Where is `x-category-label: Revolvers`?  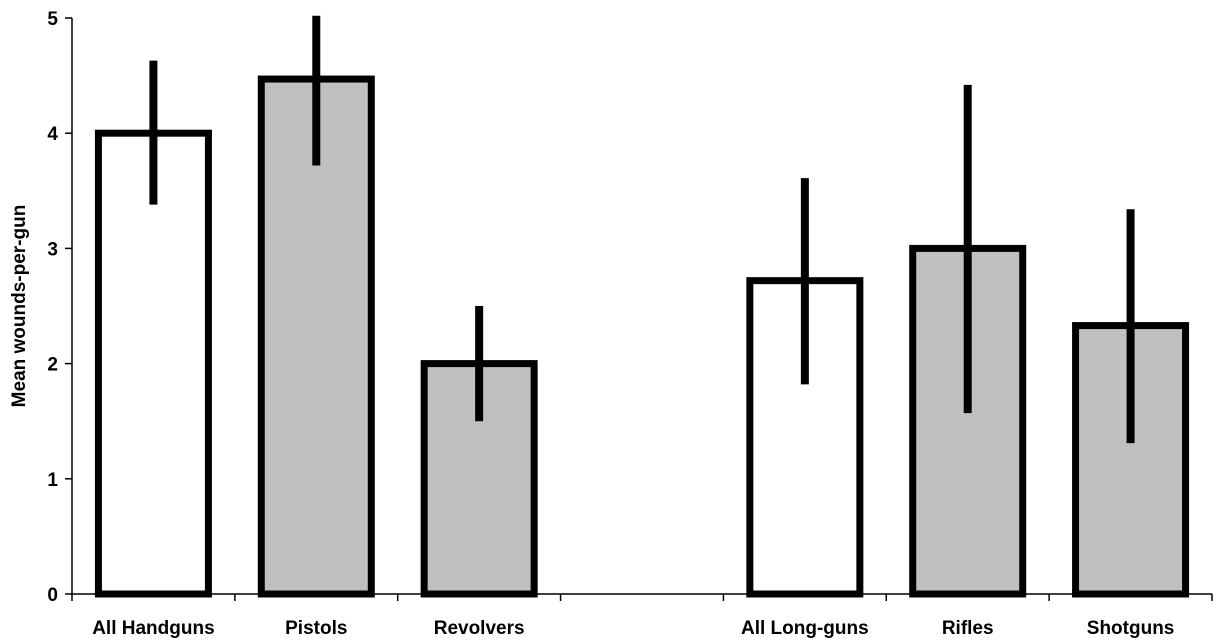
x-category-label: Revolvers is located at coordinates (479, 628).